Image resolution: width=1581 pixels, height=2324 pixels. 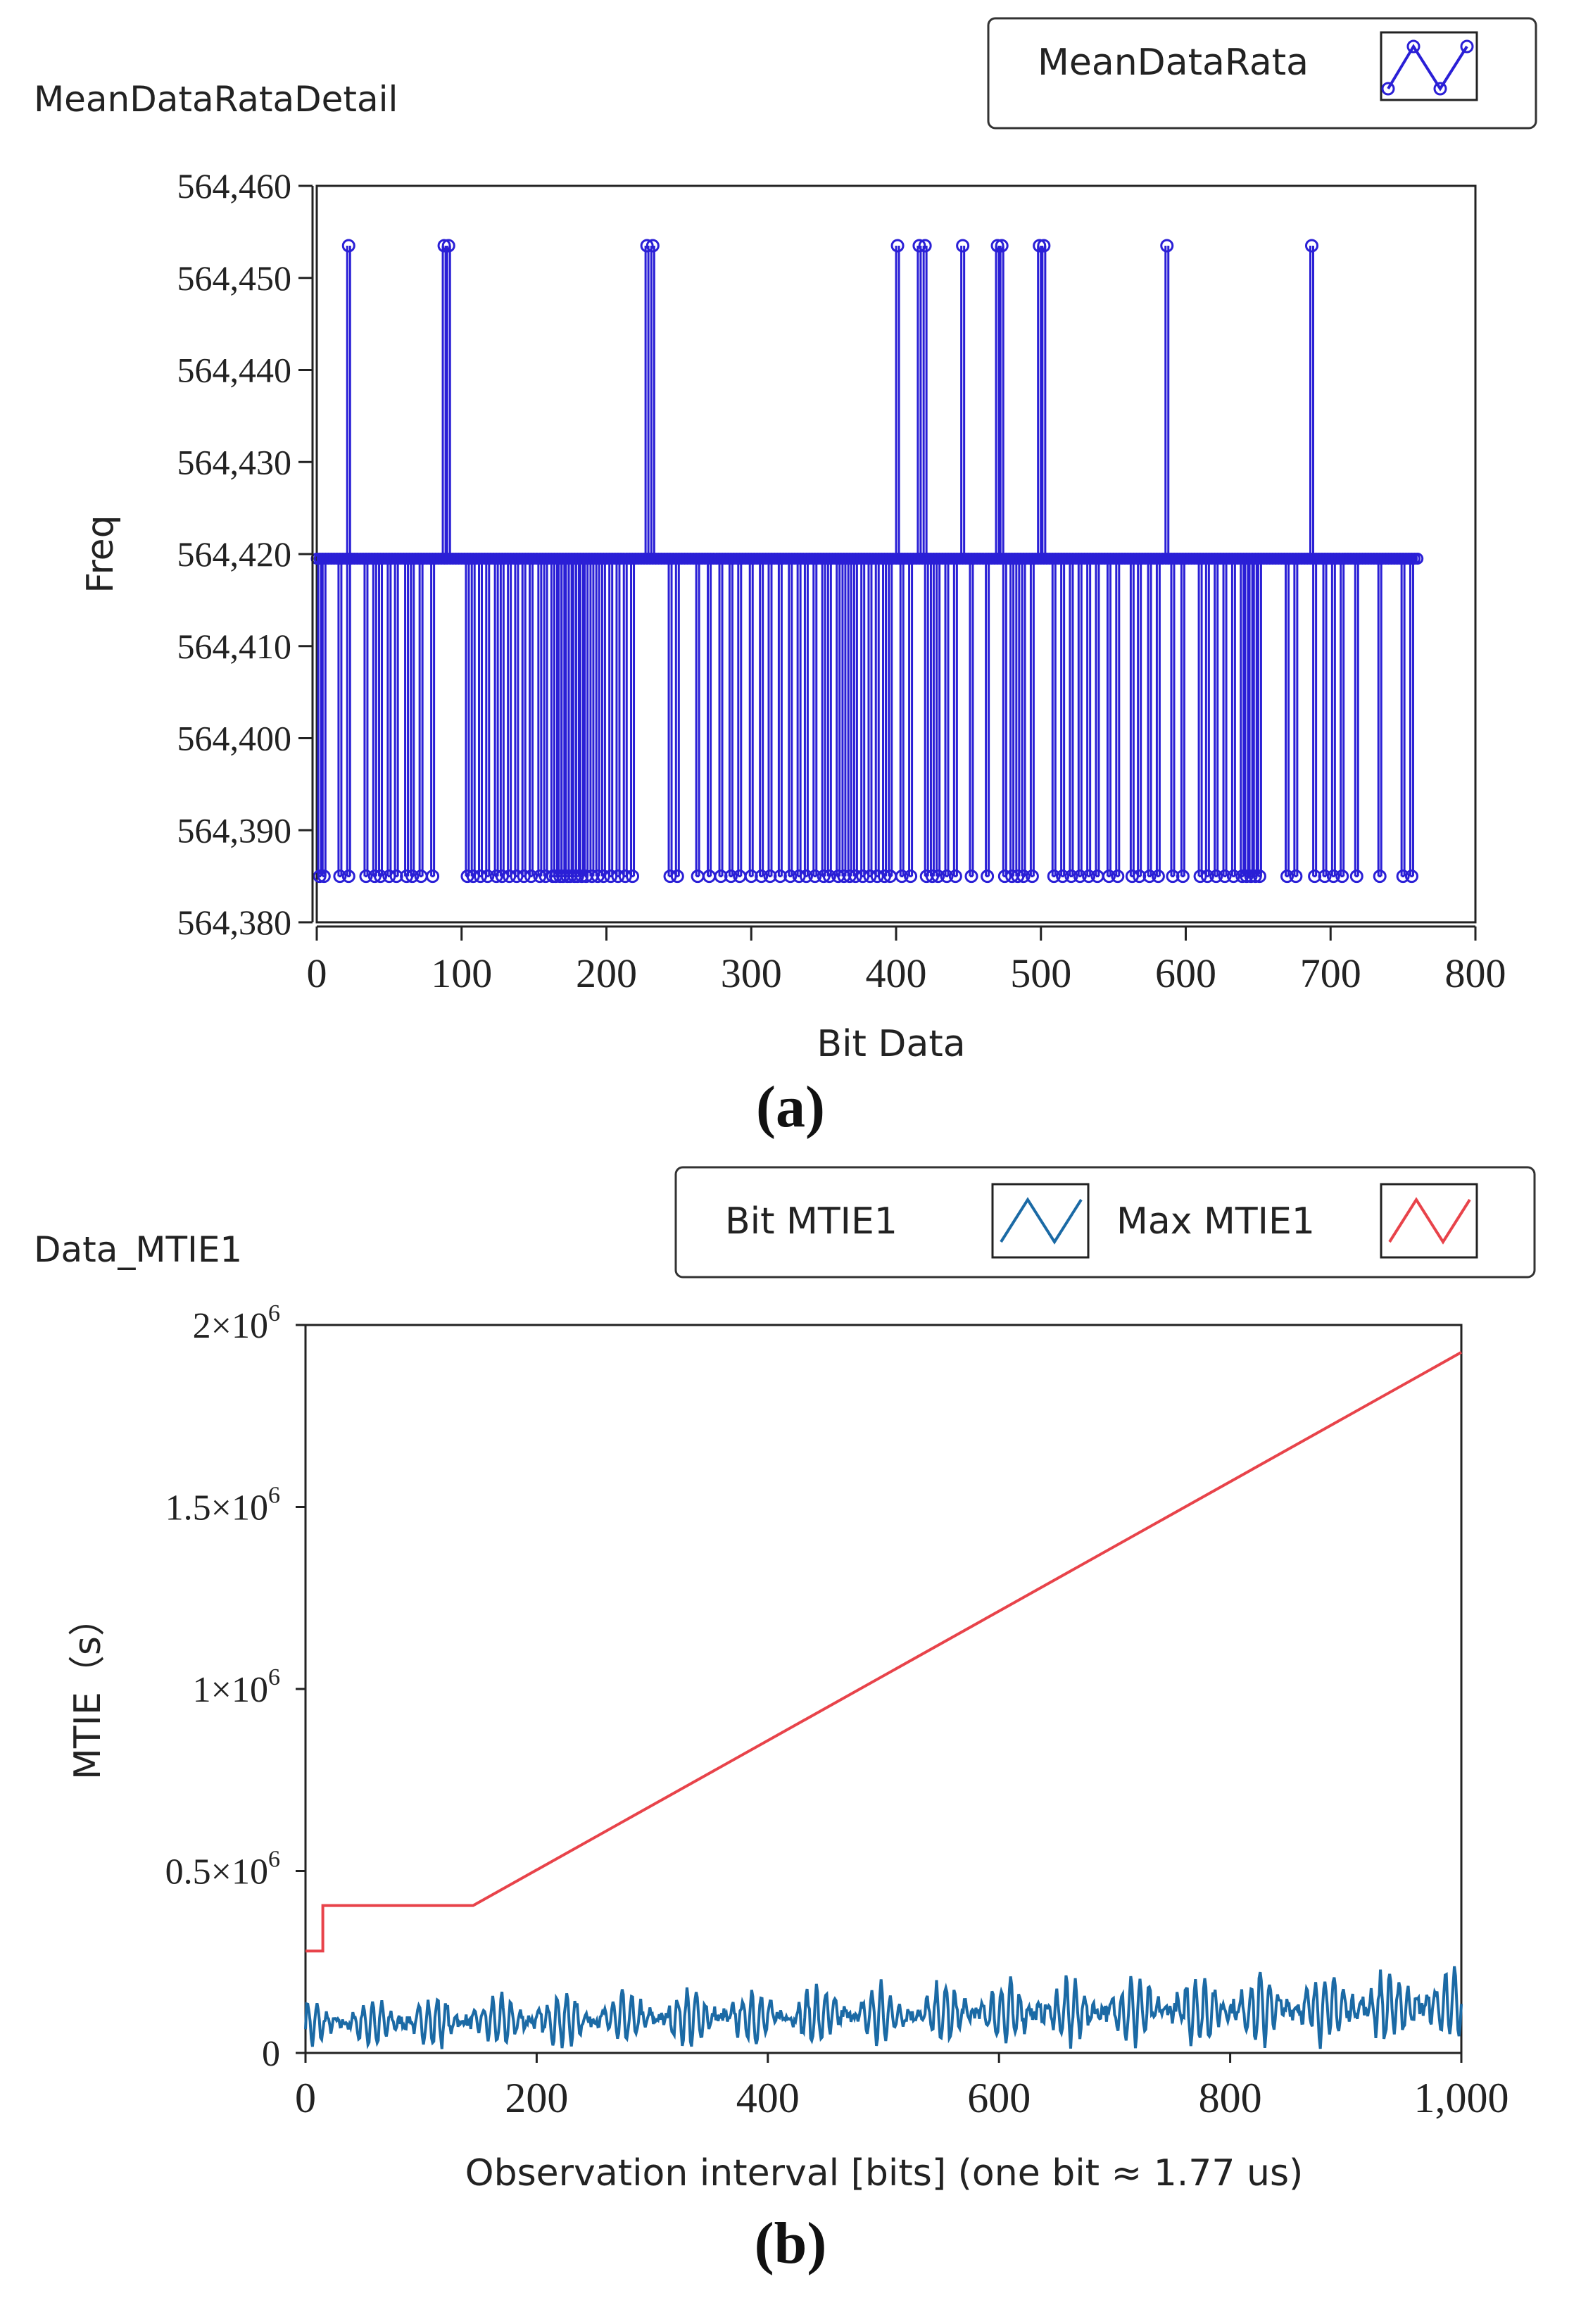 I want to click on y-tick-label-a: 564,400, so click(x=234, y=738).